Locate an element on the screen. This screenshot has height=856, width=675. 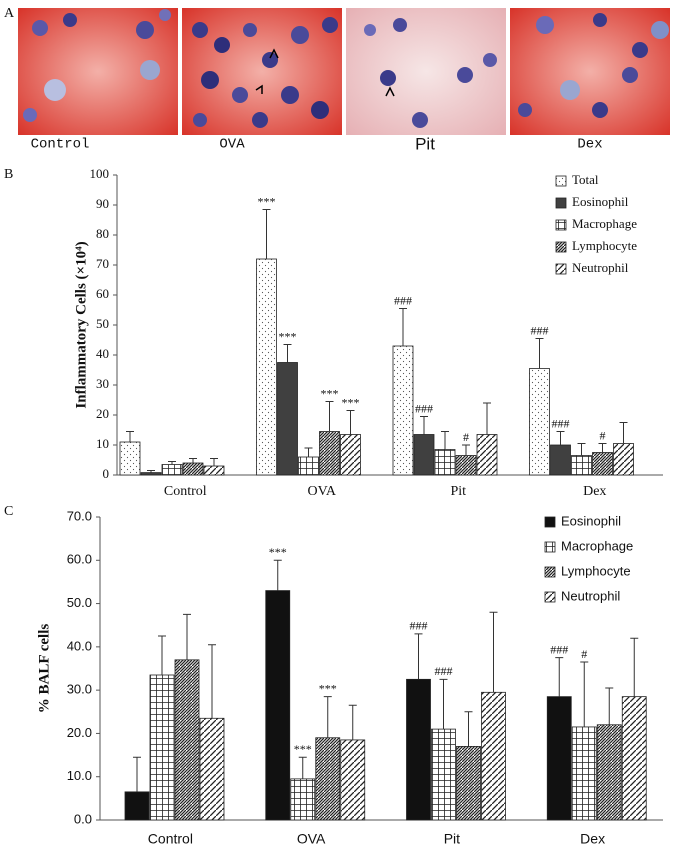
y-tick-label: 10.0 is located at coordinates (79, 775).